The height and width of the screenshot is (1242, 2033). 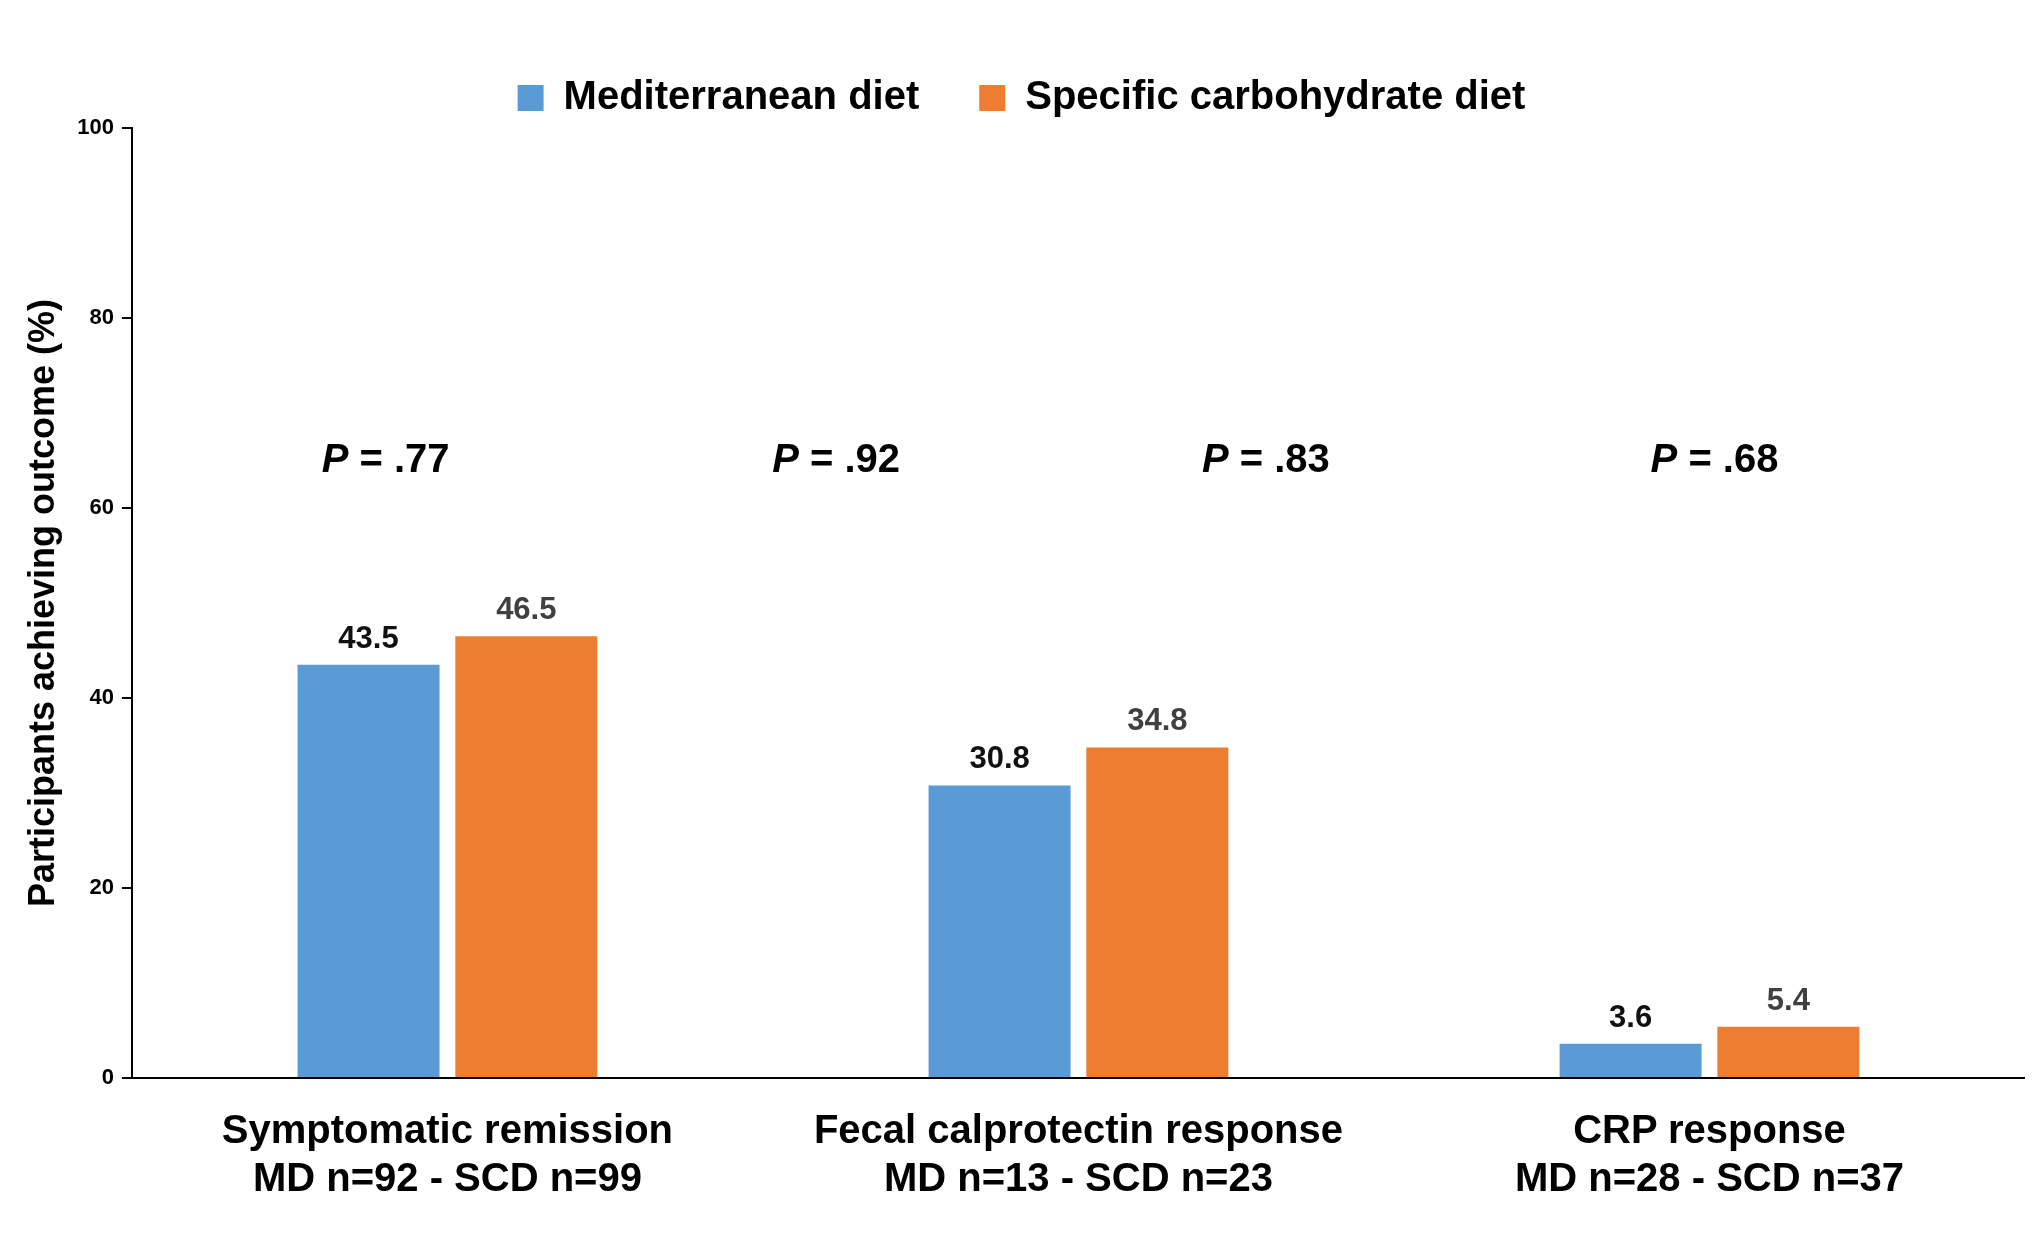 I want to click on legend-label: Specific carbohydrate diet, so click(x=1275, y=95).